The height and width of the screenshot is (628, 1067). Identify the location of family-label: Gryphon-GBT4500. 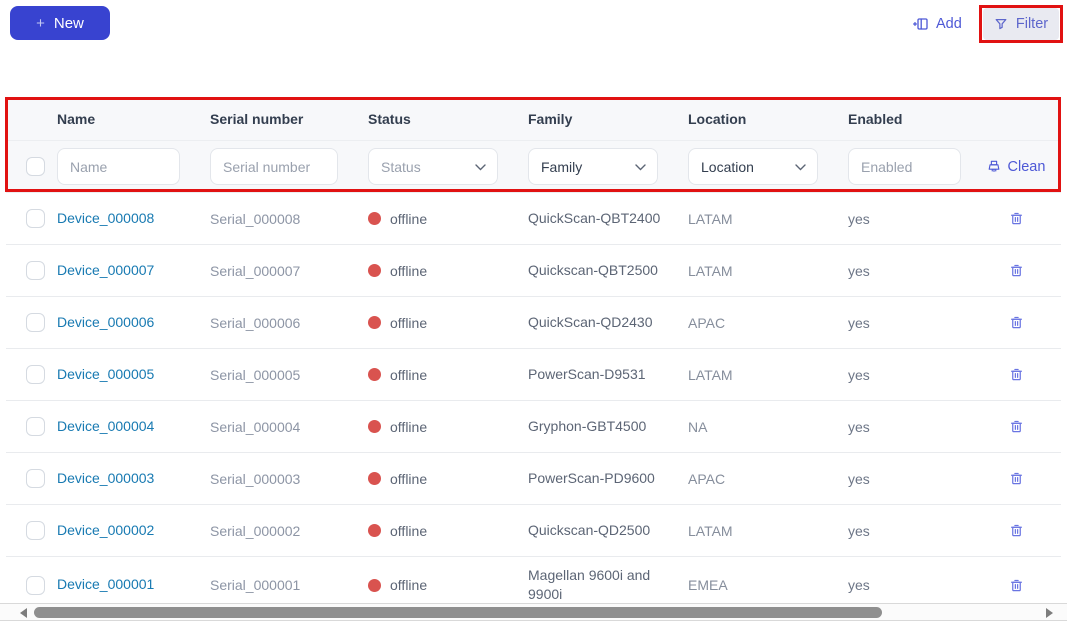
(587, 426).